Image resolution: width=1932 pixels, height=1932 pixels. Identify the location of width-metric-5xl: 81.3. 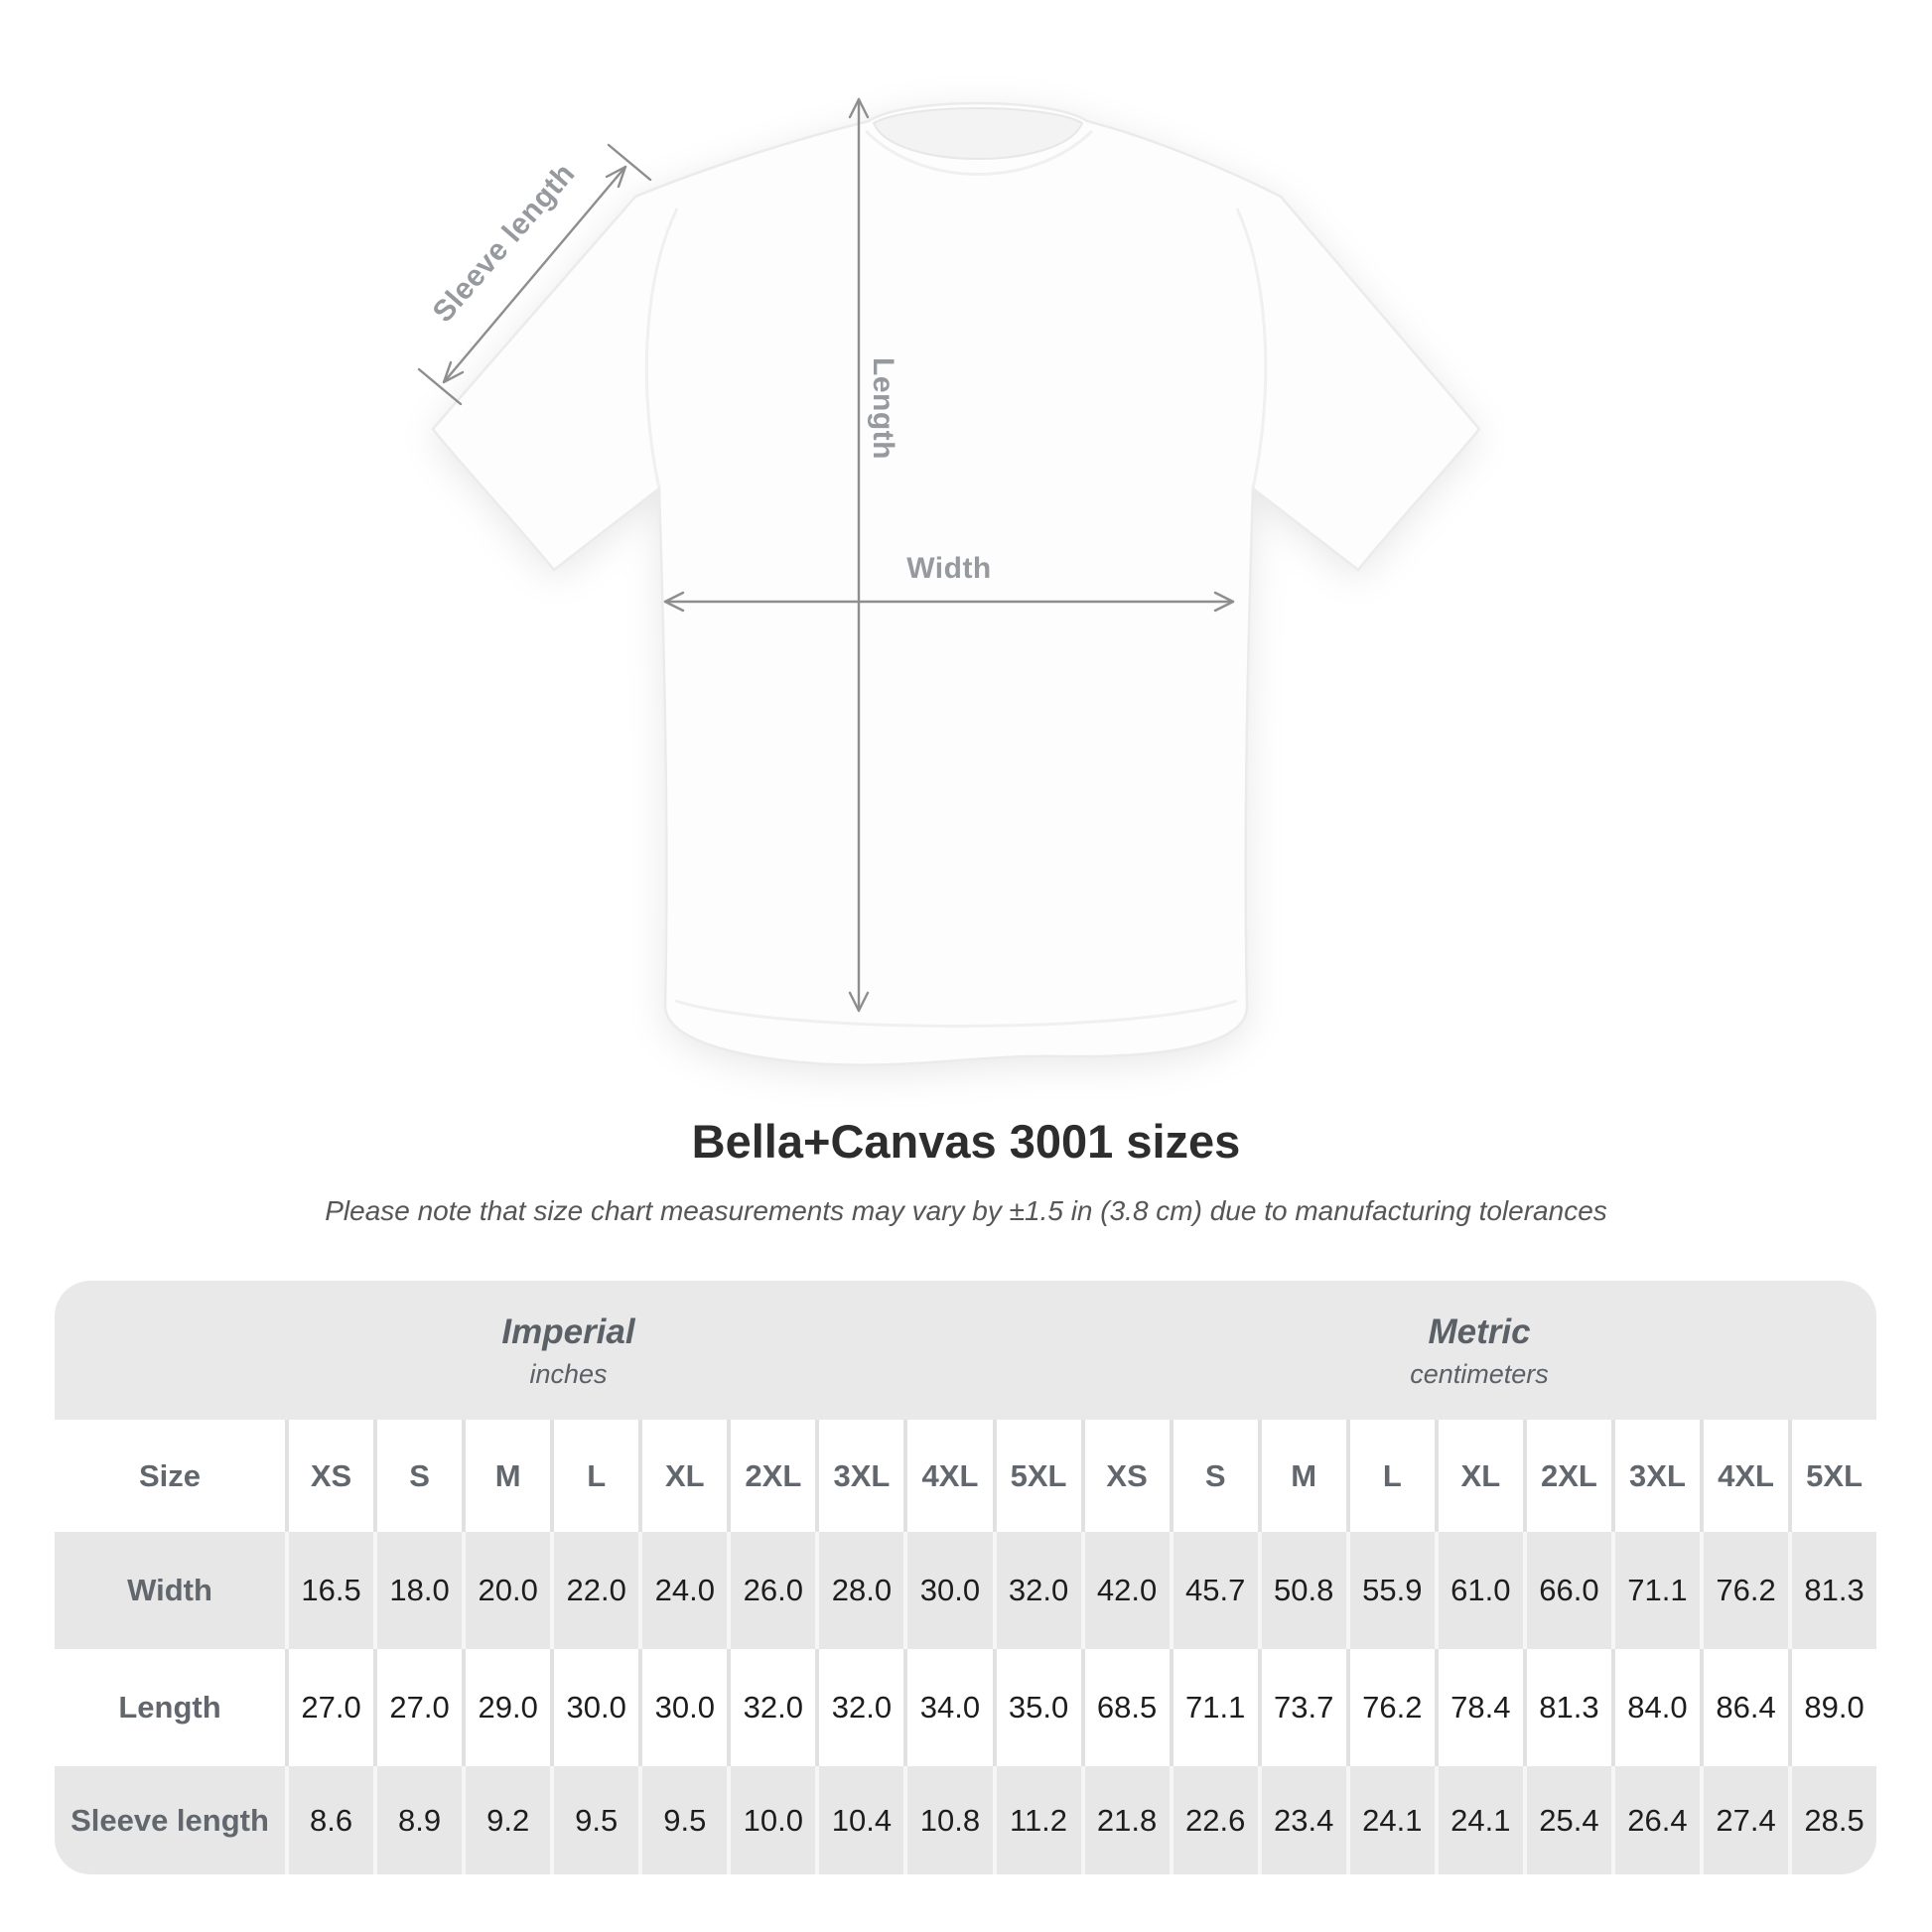
(1834, 1590).